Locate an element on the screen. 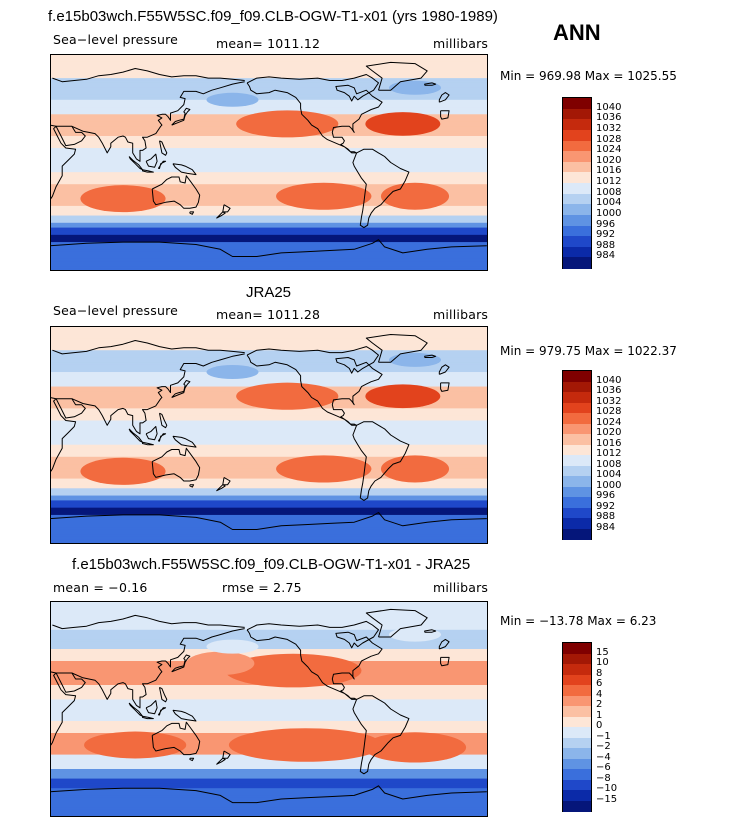 This screenshot has width=733, height=823. colorbar-tick-label: 1004 is located at coordinates (609, 203).